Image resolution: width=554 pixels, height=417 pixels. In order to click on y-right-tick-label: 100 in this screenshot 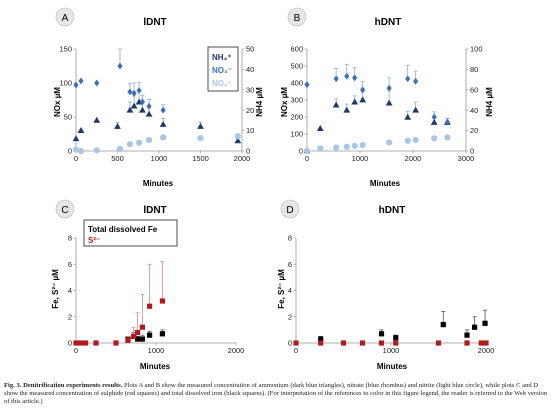, I will do `click(476, 49)`.